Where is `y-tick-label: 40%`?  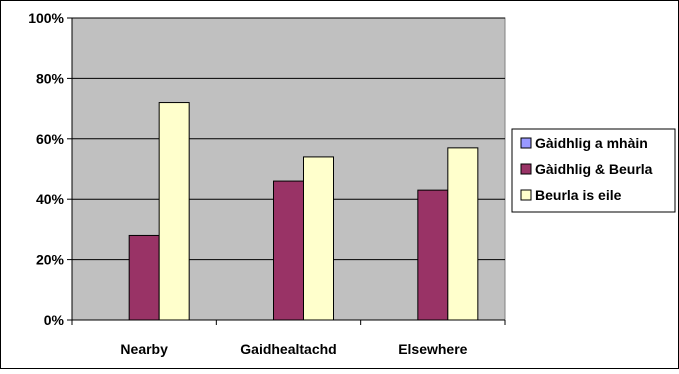
y-tick-label: 40% is located at coordinates (50, 199).